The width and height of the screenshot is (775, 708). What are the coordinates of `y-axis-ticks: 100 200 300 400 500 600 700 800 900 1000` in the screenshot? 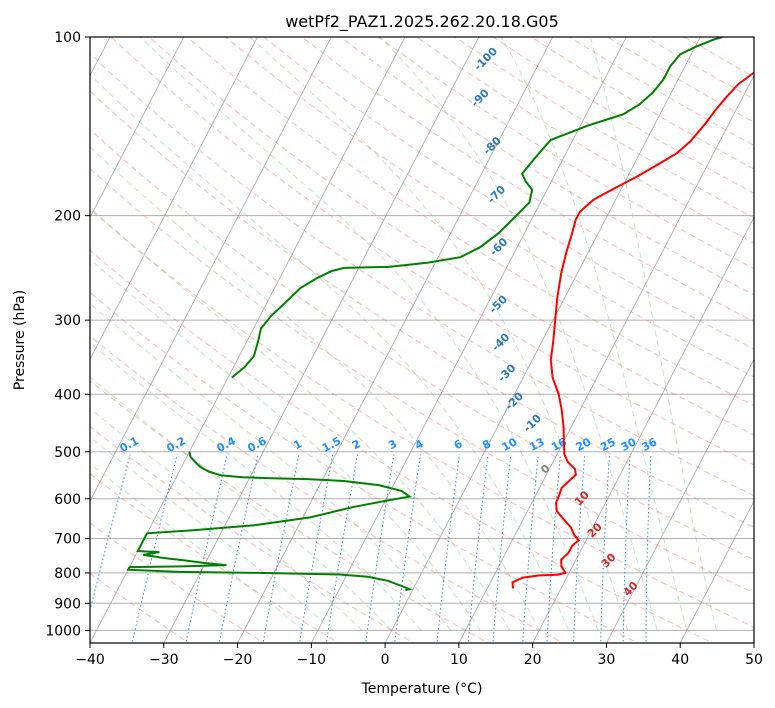 It's located at (67, 334).